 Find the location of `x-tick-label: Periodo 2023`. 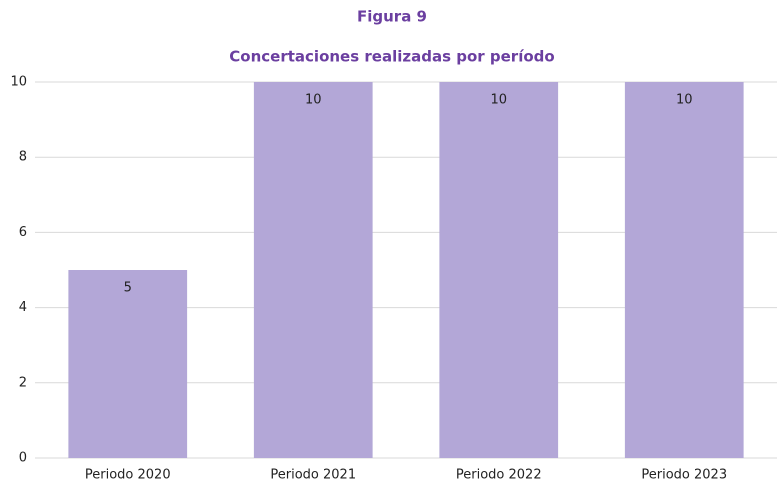

x-tick-label: Periodo 2023 is located at coordinates (684, 475).